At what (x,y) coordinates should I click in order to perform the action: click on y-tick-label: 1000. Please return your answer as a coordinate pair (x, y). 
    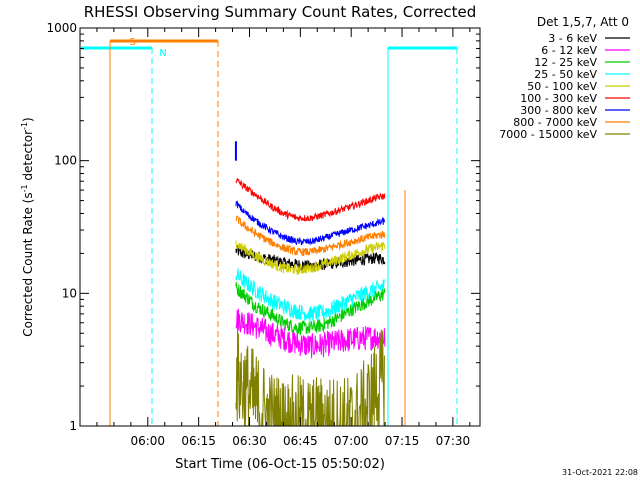
    Looking at the image, I should click on (61, 28).